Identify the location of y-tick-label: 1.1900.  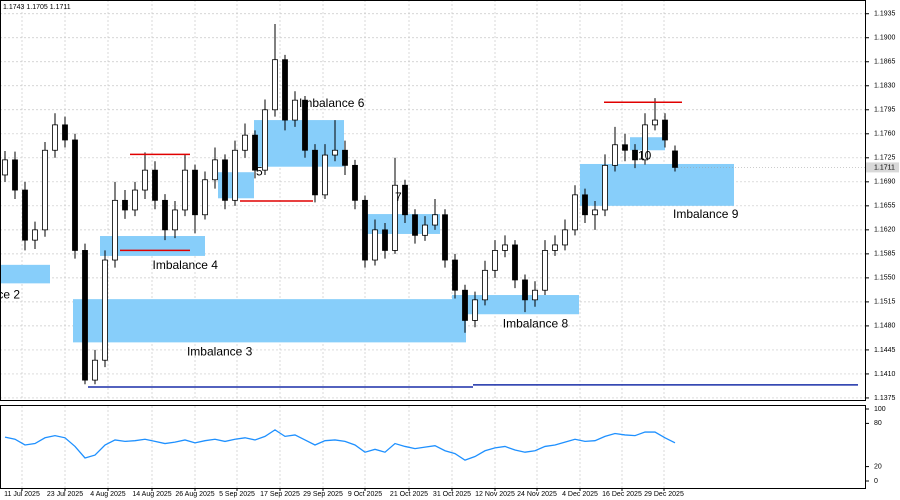
(885, 38).